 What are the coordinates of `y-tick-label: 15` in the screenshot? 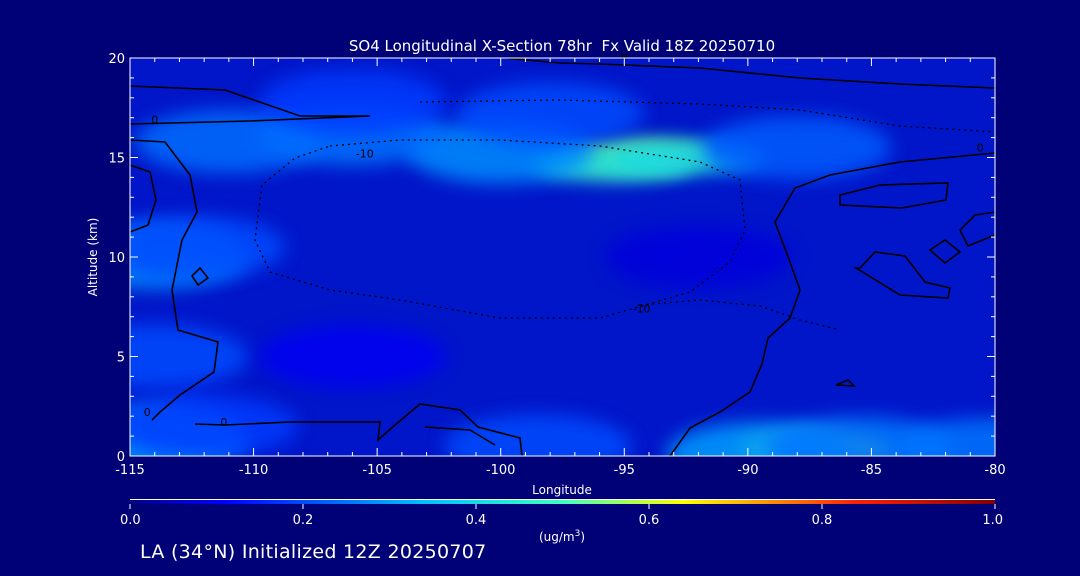 It's located at (116, 159).